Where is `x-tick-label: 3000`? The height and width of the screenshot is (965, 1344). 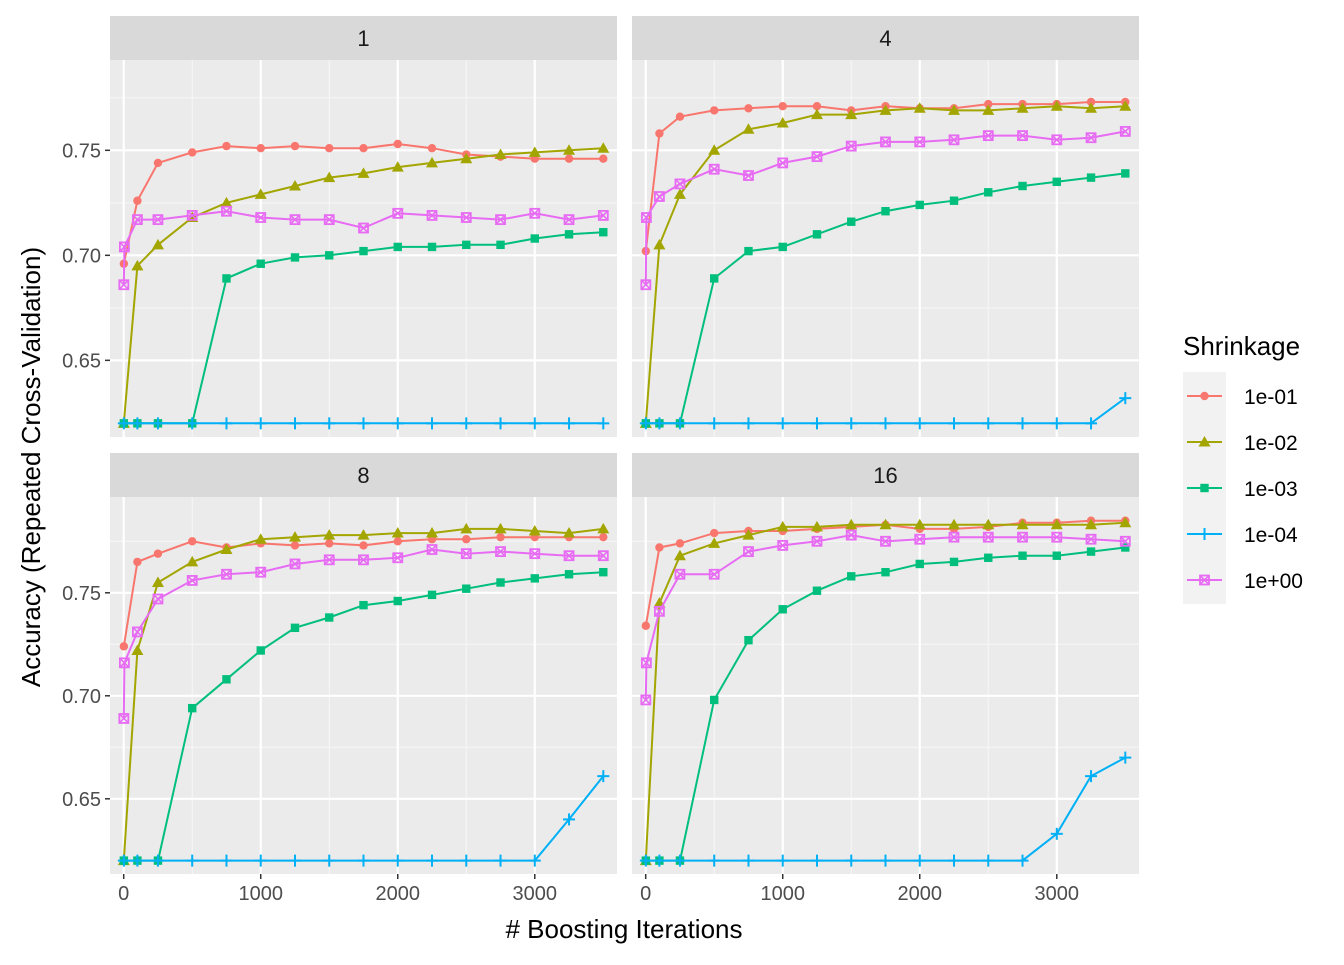
x-tick-label: 3000 is located at coordinates (1057, 894).